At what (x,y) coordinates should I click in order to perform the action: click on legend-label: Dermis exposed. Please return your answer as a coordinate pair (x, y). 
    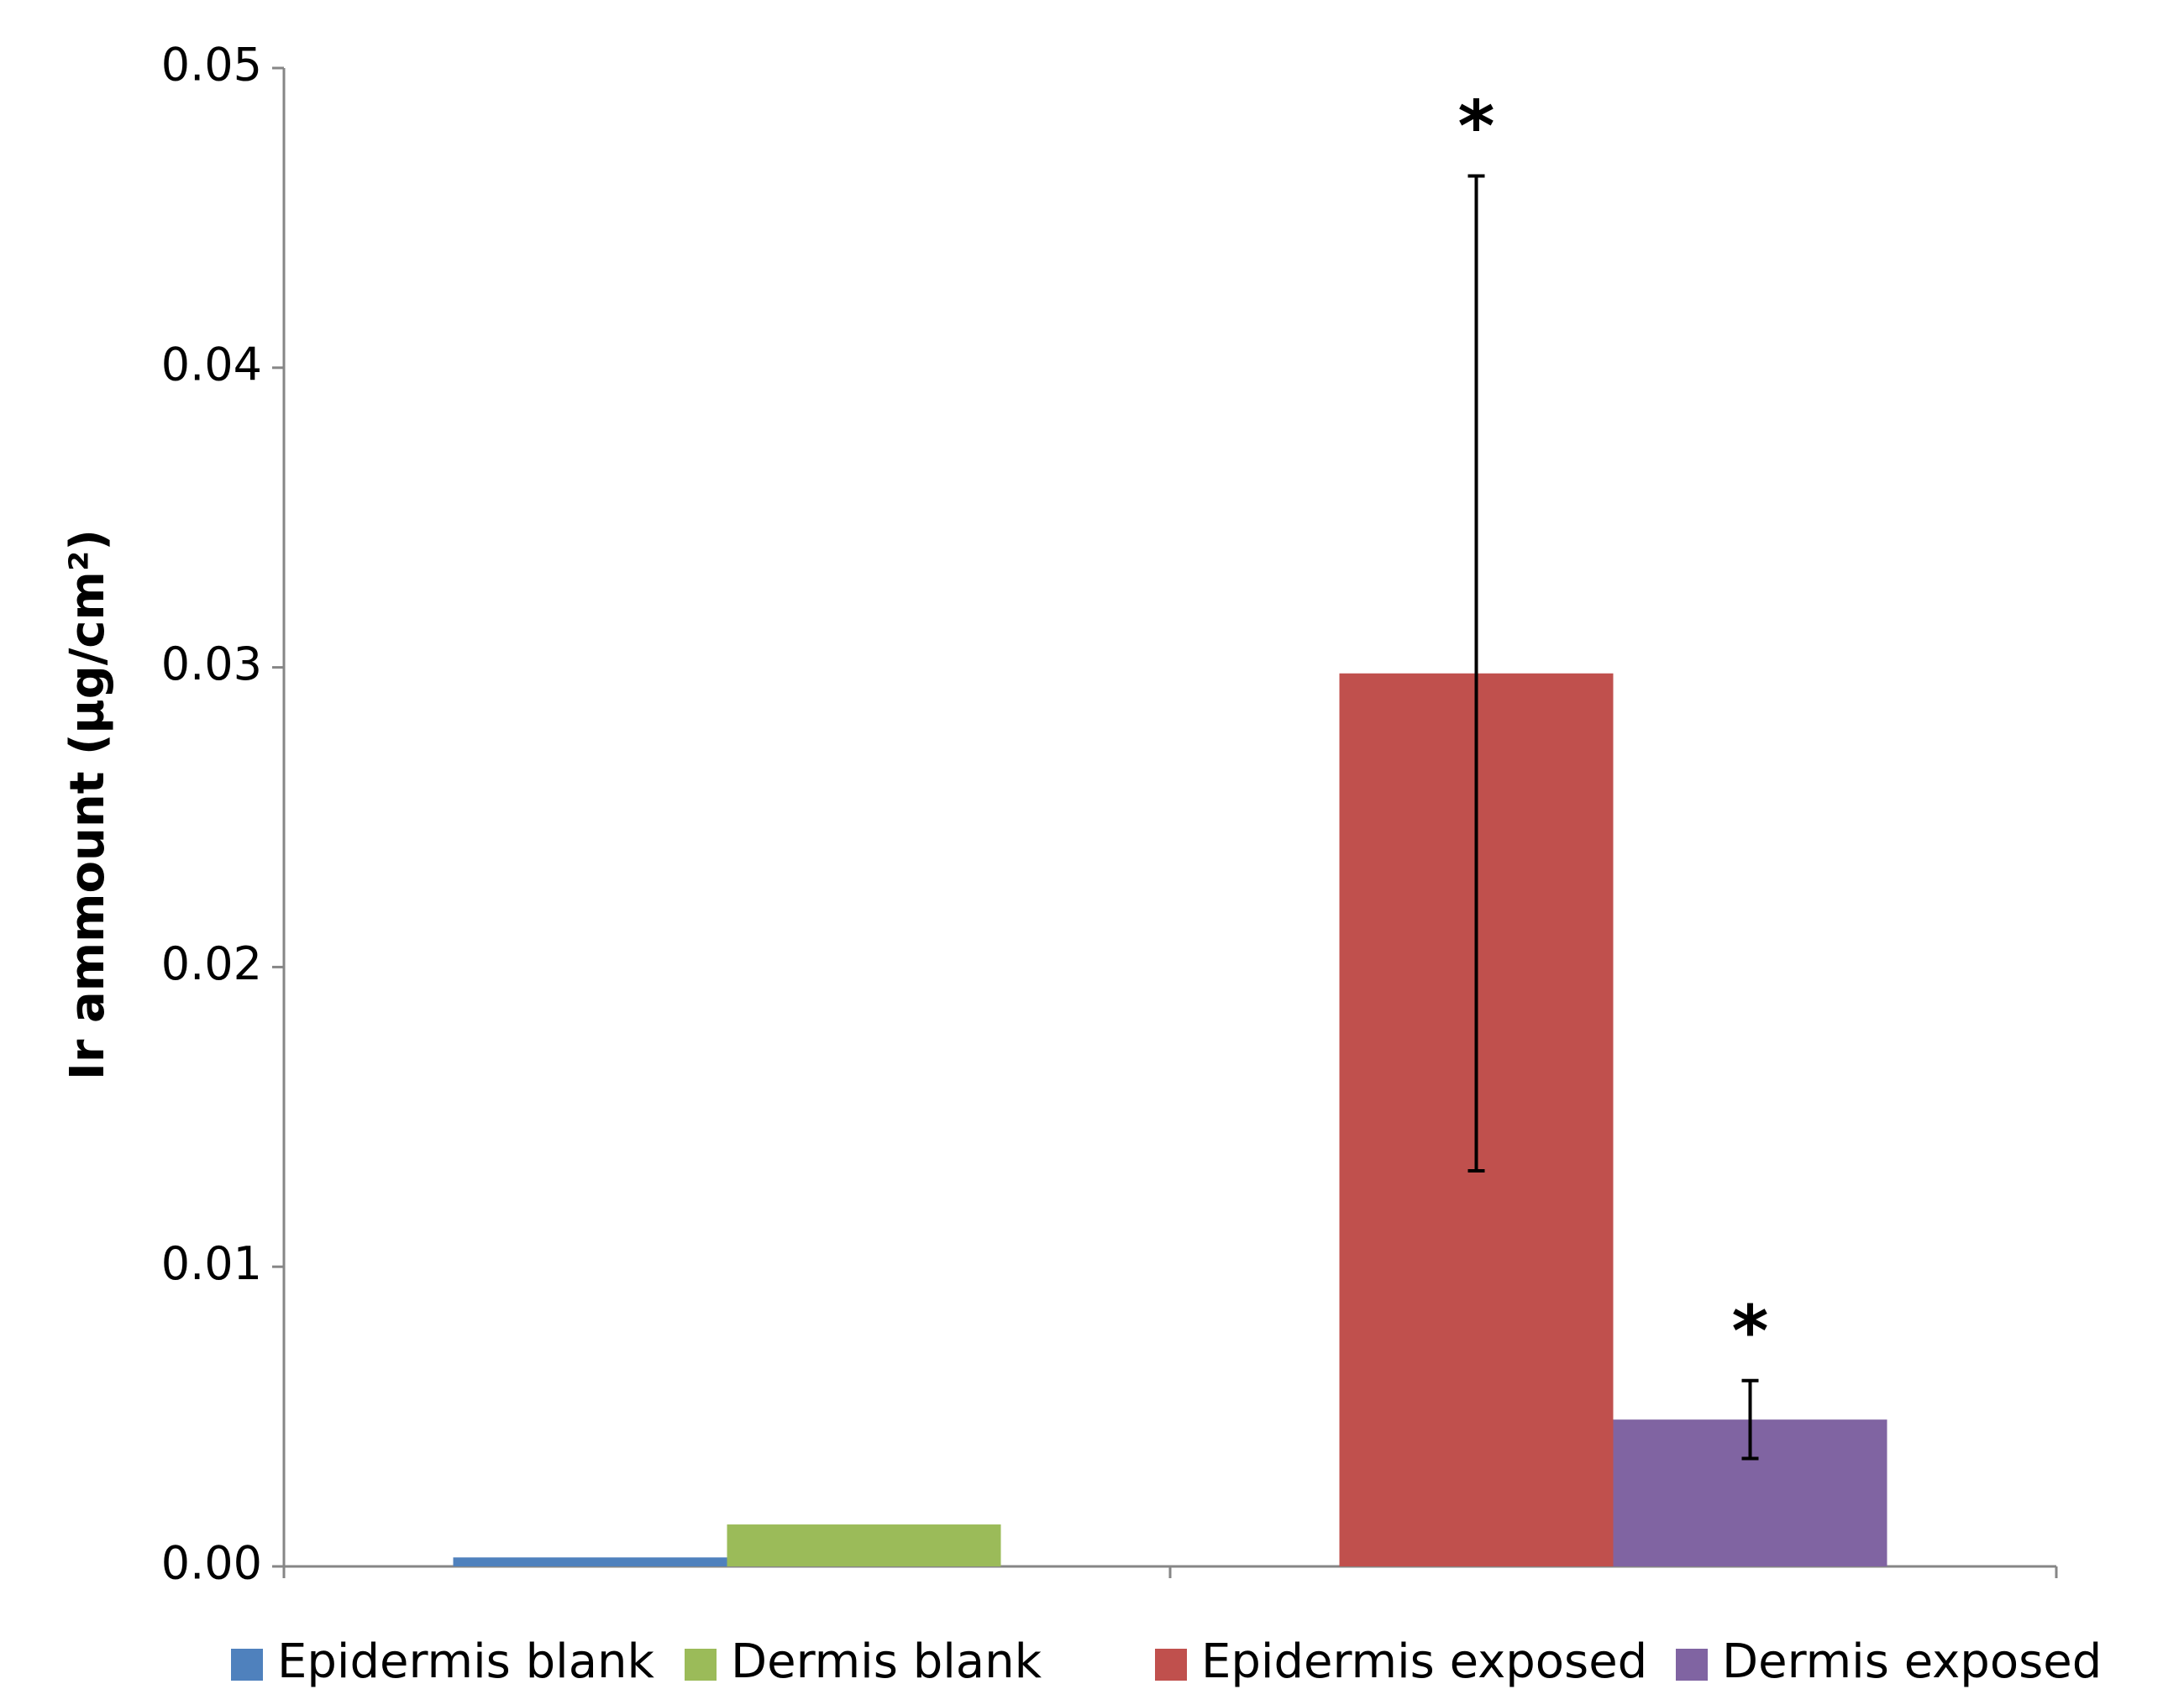
    Looking at the image, I should click on (1912, 1661).